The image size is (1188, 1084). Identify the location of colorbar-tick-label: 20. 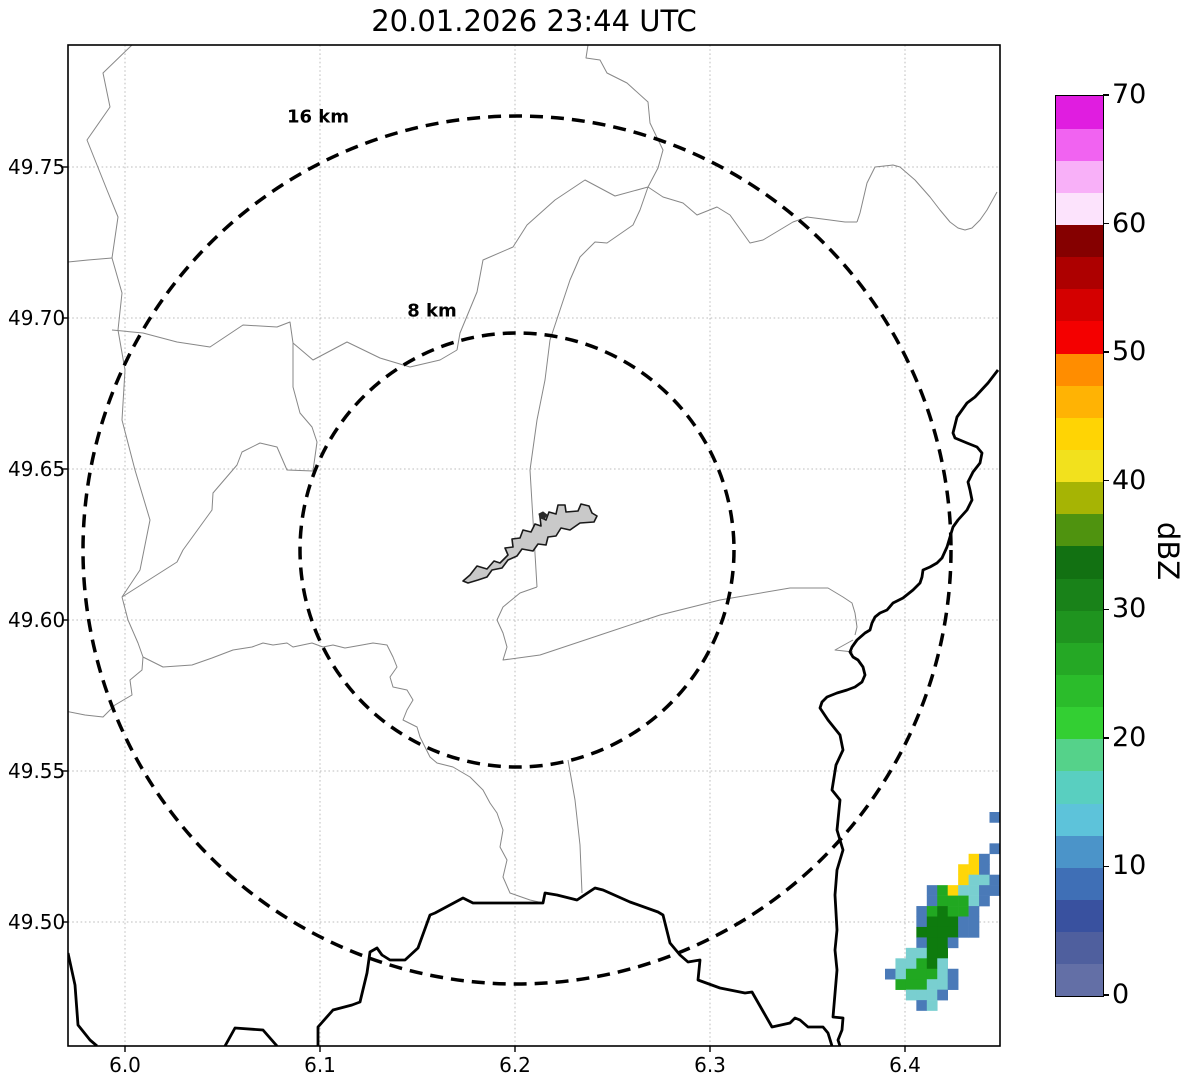
(1129, 737).